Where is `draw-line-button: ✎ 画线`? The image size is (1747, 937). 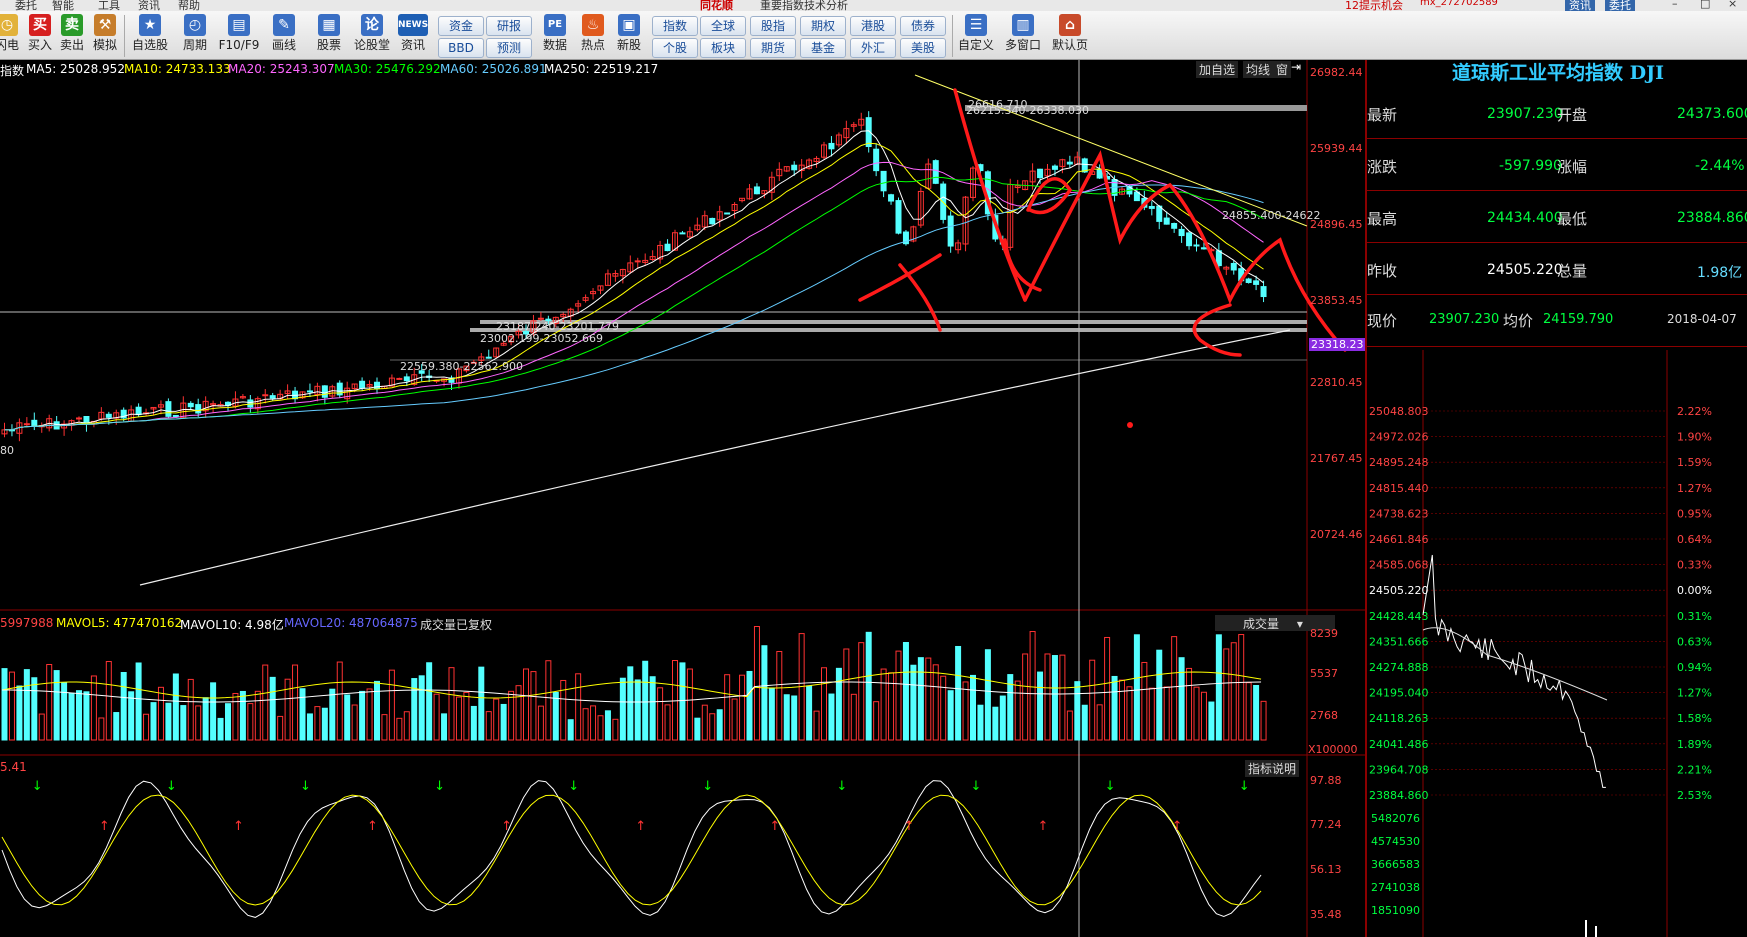
draw-line-button: ✎ 画线 is located at coordinates (284, 36).